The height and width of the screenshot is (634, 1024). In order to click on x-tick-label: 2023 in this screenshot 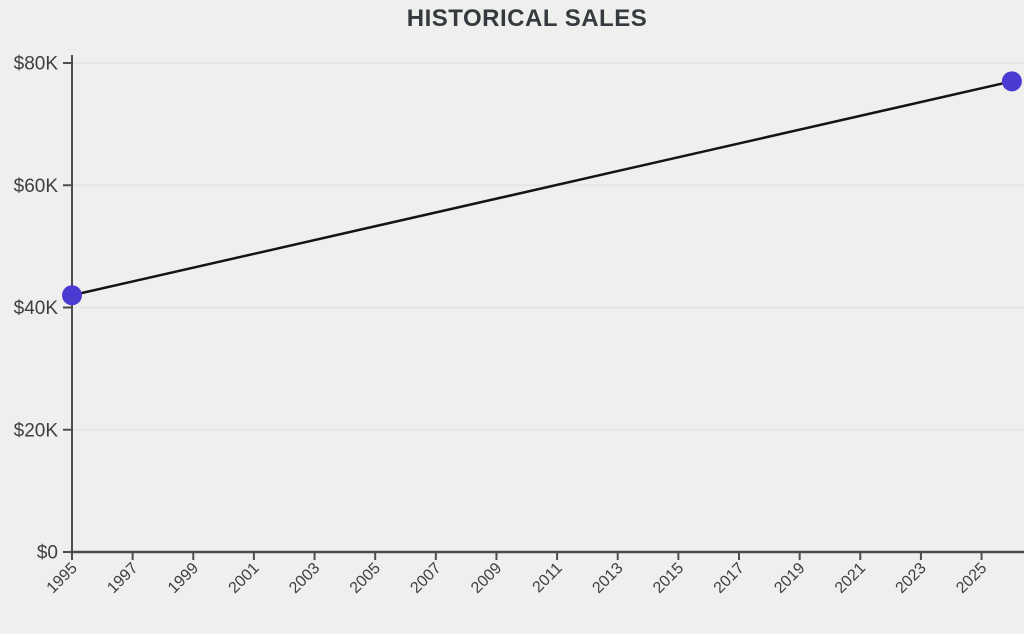, I will do `click(911, 578)`.